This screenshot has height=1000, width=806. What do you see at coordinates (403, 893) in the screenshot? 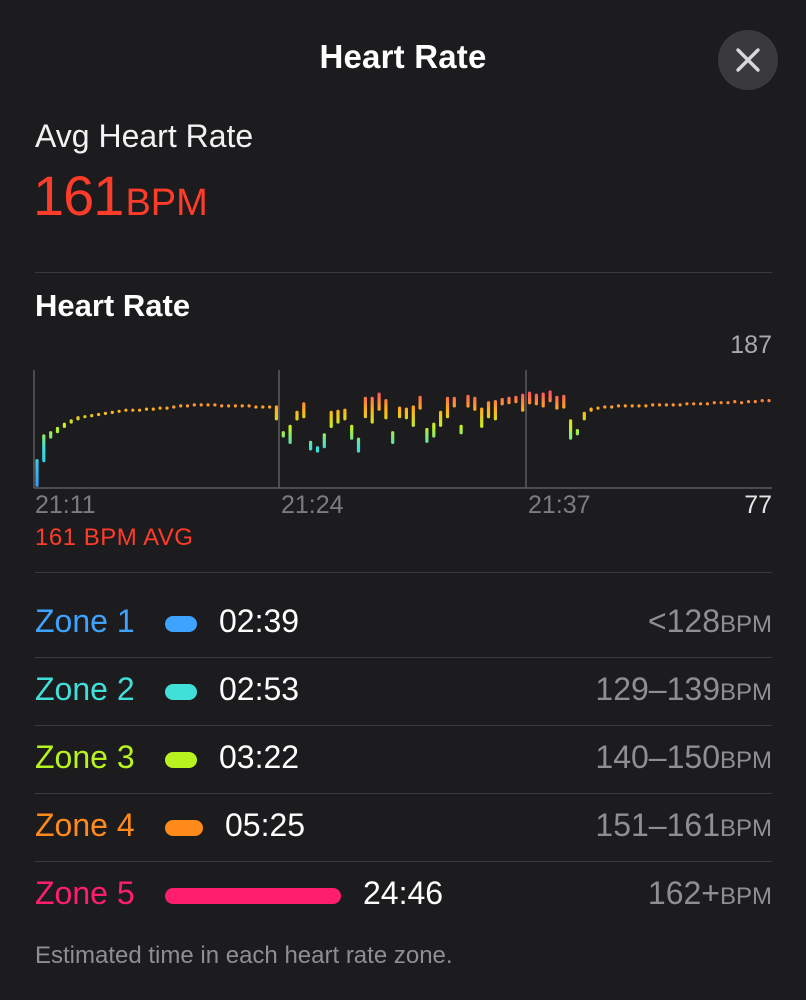
I see `zone-time: 24:46` at bounding box center [403, 893].